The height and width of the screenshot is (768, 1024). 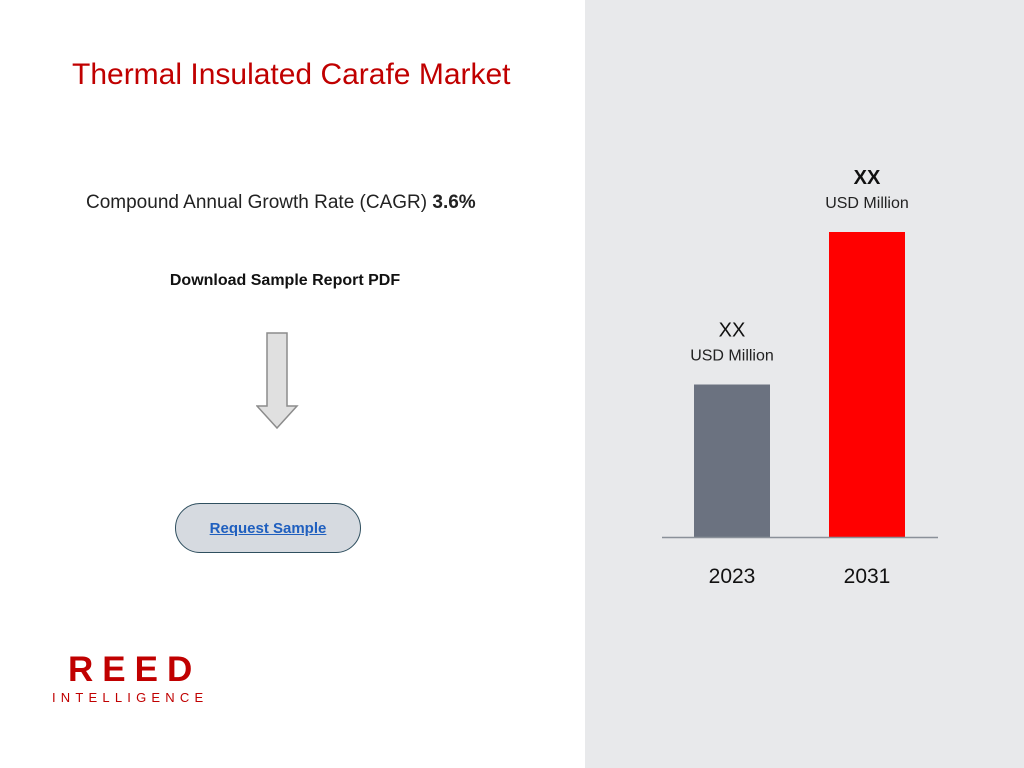 I want to click on x-tick-label-2031: 2031, so click(x=867, y=576).